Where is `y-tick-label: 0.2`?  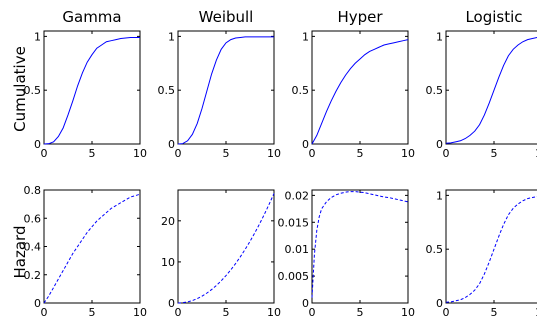
y-tick-label: 0.2 is located at coordinates (33, 275).